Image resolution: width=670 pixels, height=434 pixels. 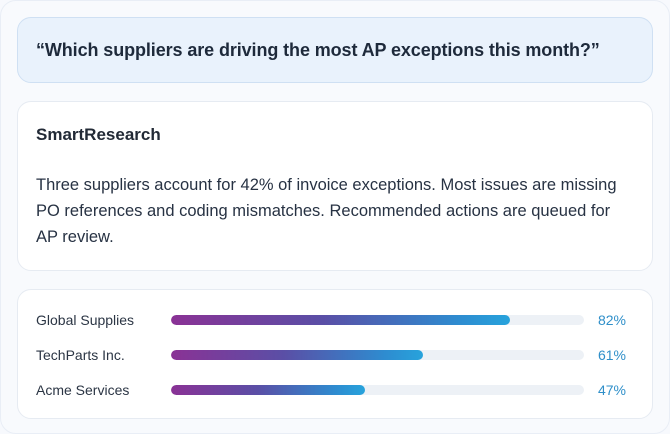 What do you see at coordinates (611, 390) in the screenshot?
I see `supplier-percent: 47%` at bounding box center [611, 390].